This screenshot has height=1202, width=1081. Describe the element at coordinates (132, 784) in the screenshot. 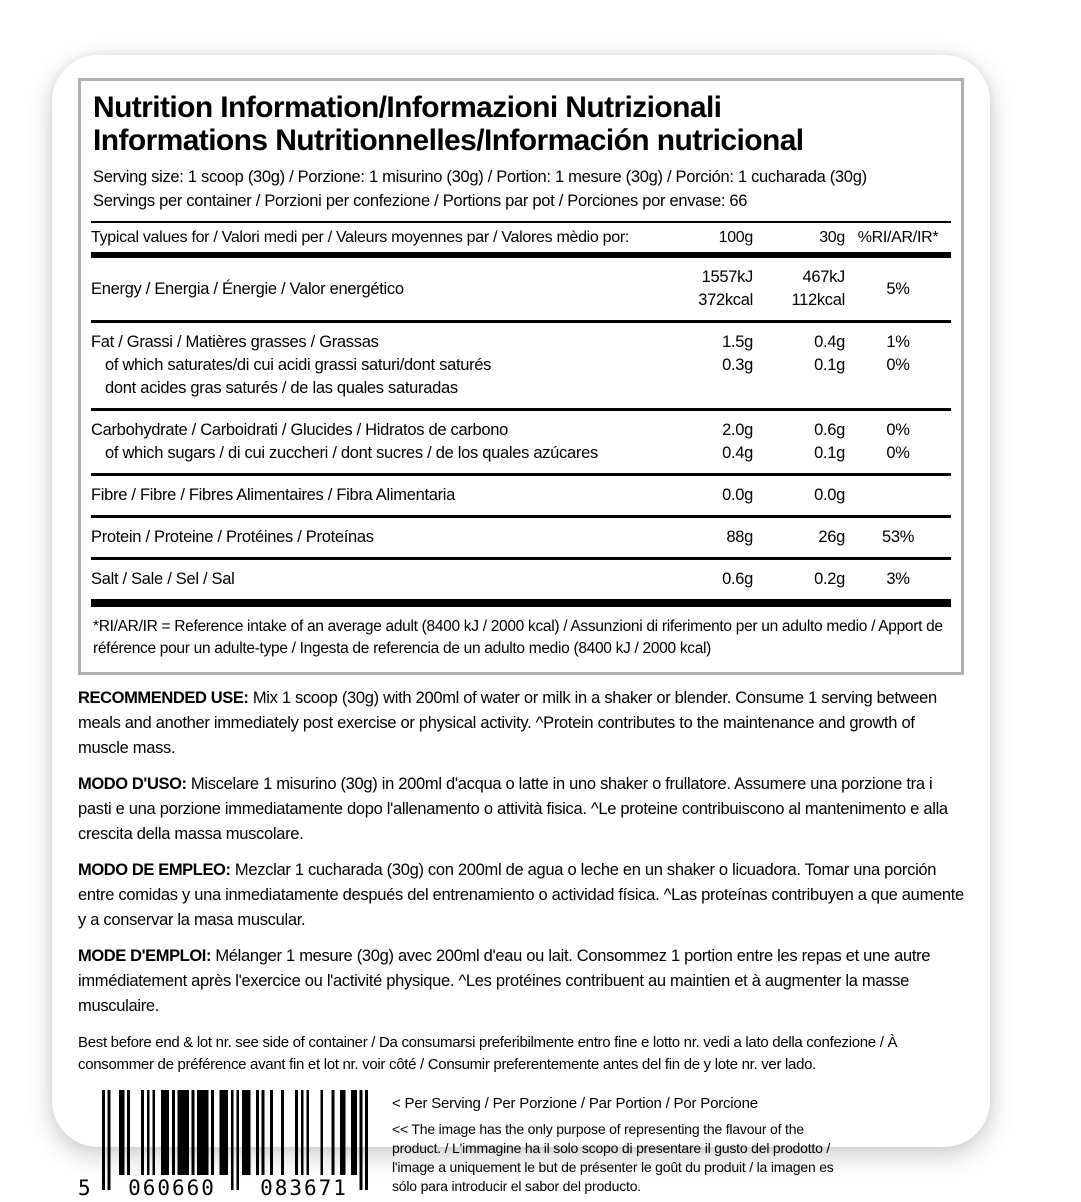

I see `usage-label-it: MODO D'USO:` at that location.